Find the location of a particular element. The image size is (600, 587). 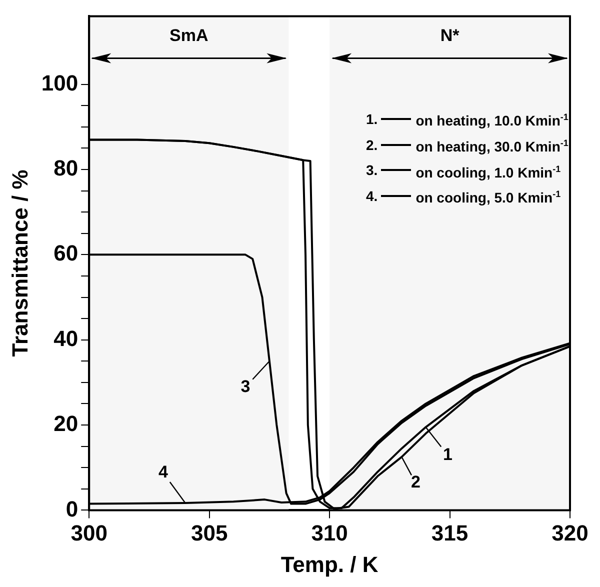

band-label: SmA is located at coordinates (189, 35).